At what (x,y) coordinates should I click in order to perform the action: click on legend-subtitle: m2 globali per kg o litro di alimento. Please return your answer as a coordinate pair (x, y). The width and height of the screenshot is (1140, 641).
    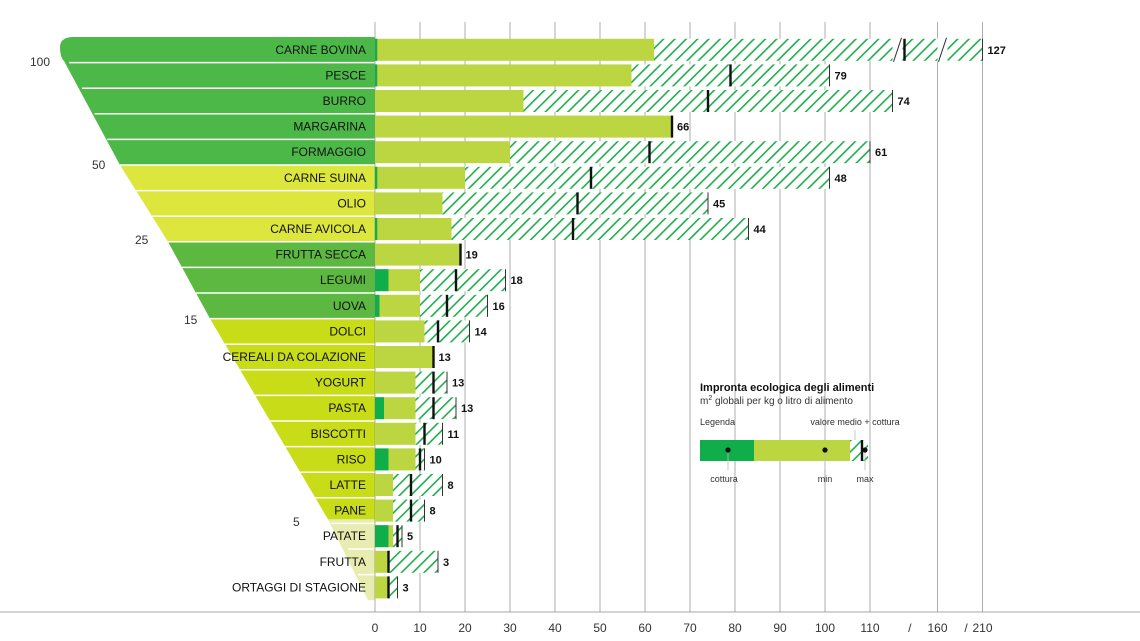
    Looking at the image, I should click on (776, 401).